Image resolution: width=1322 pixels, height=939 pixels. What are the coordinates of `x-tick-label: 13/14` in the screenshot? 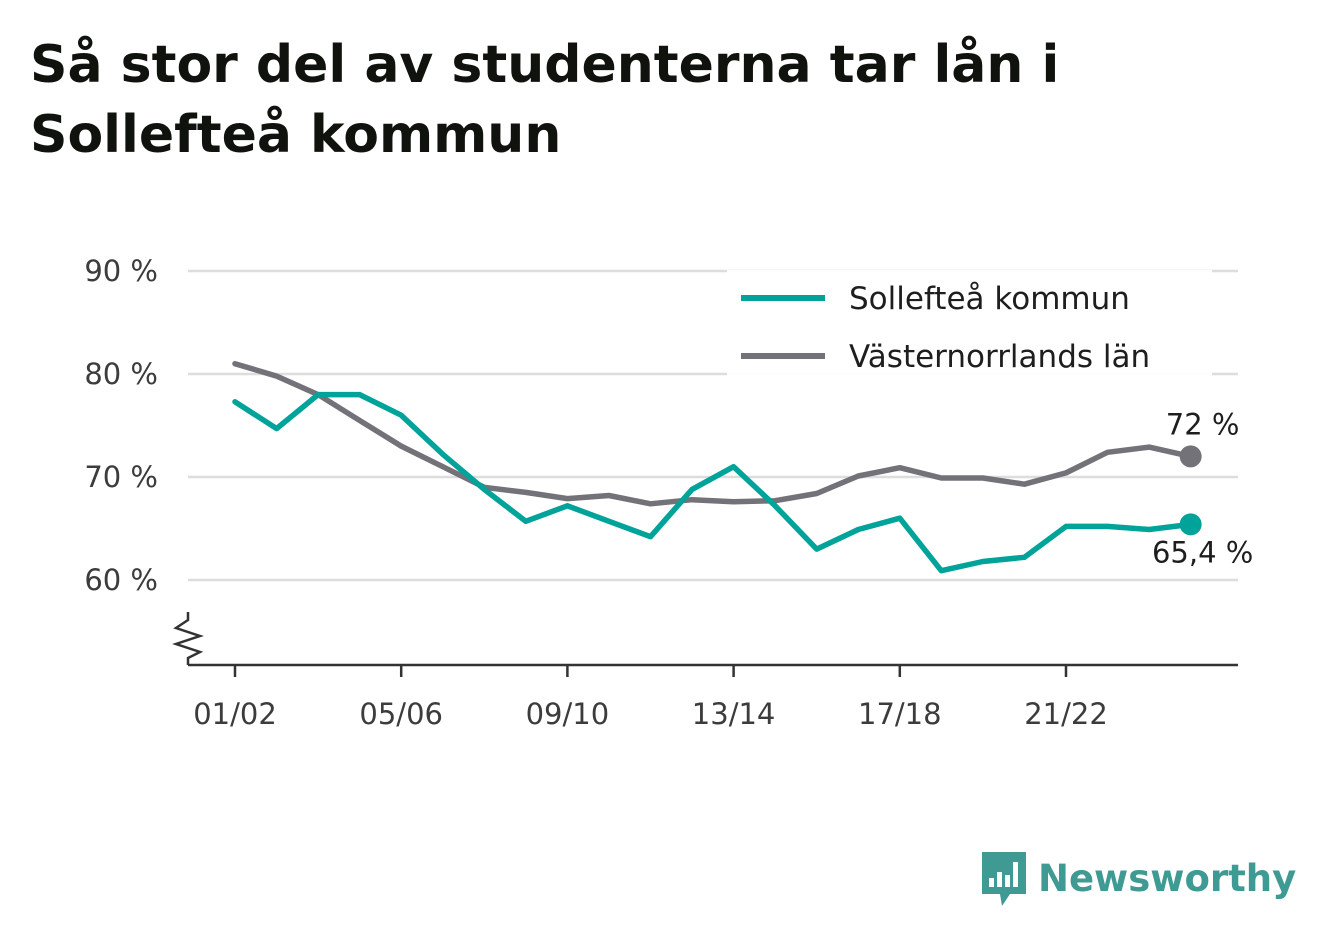 It's located at (734, 714).